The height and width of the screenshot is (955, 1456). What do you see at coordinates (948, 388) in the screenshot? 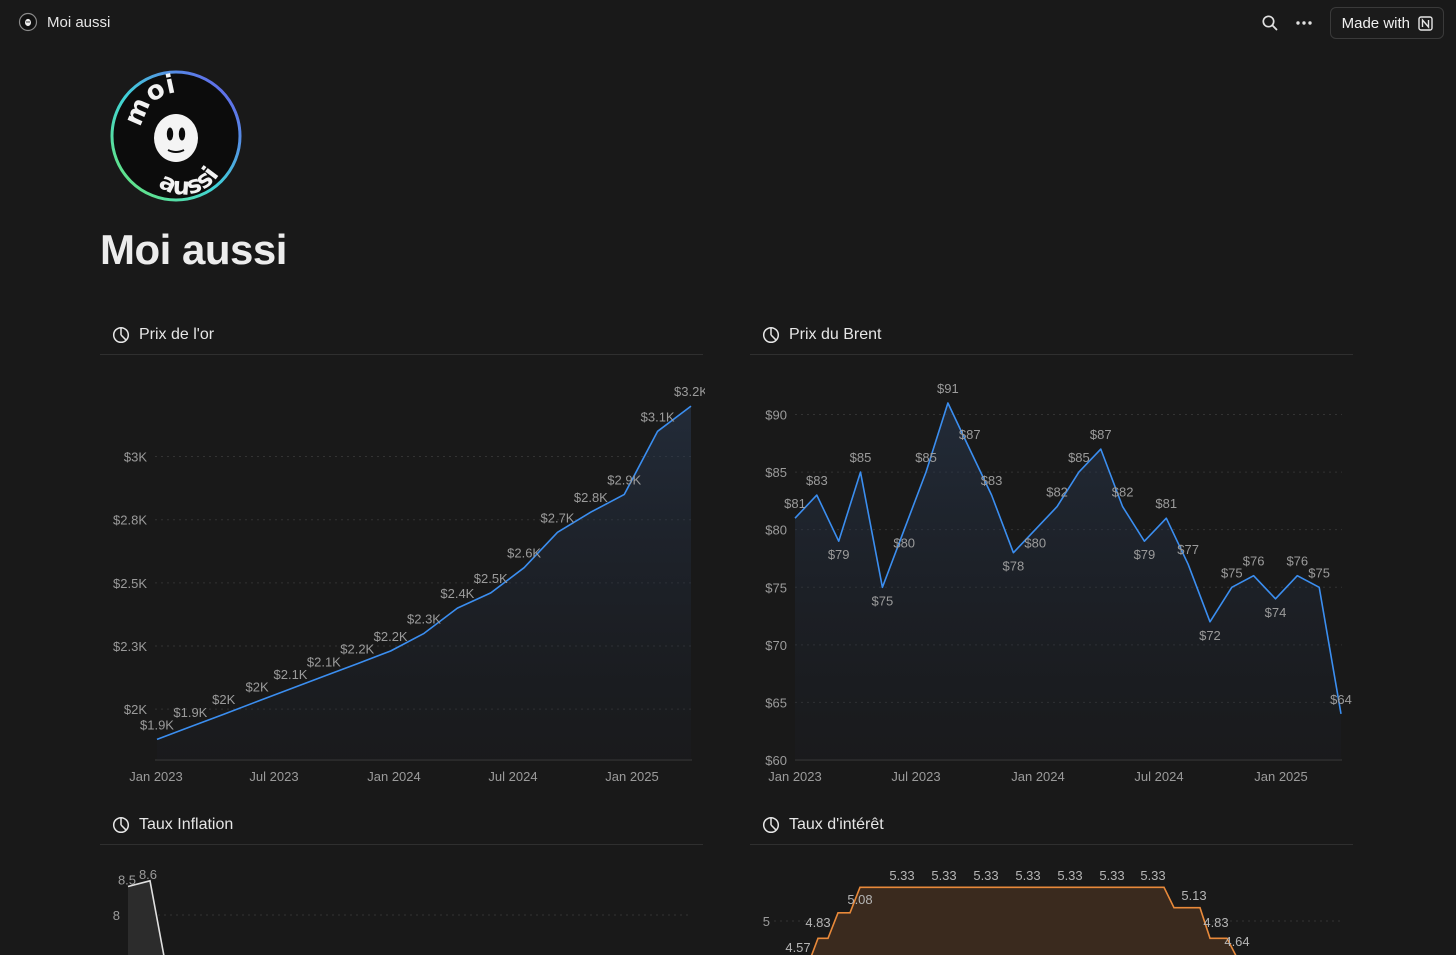
I see `data-label: $91` at bounding box center [948, 388].